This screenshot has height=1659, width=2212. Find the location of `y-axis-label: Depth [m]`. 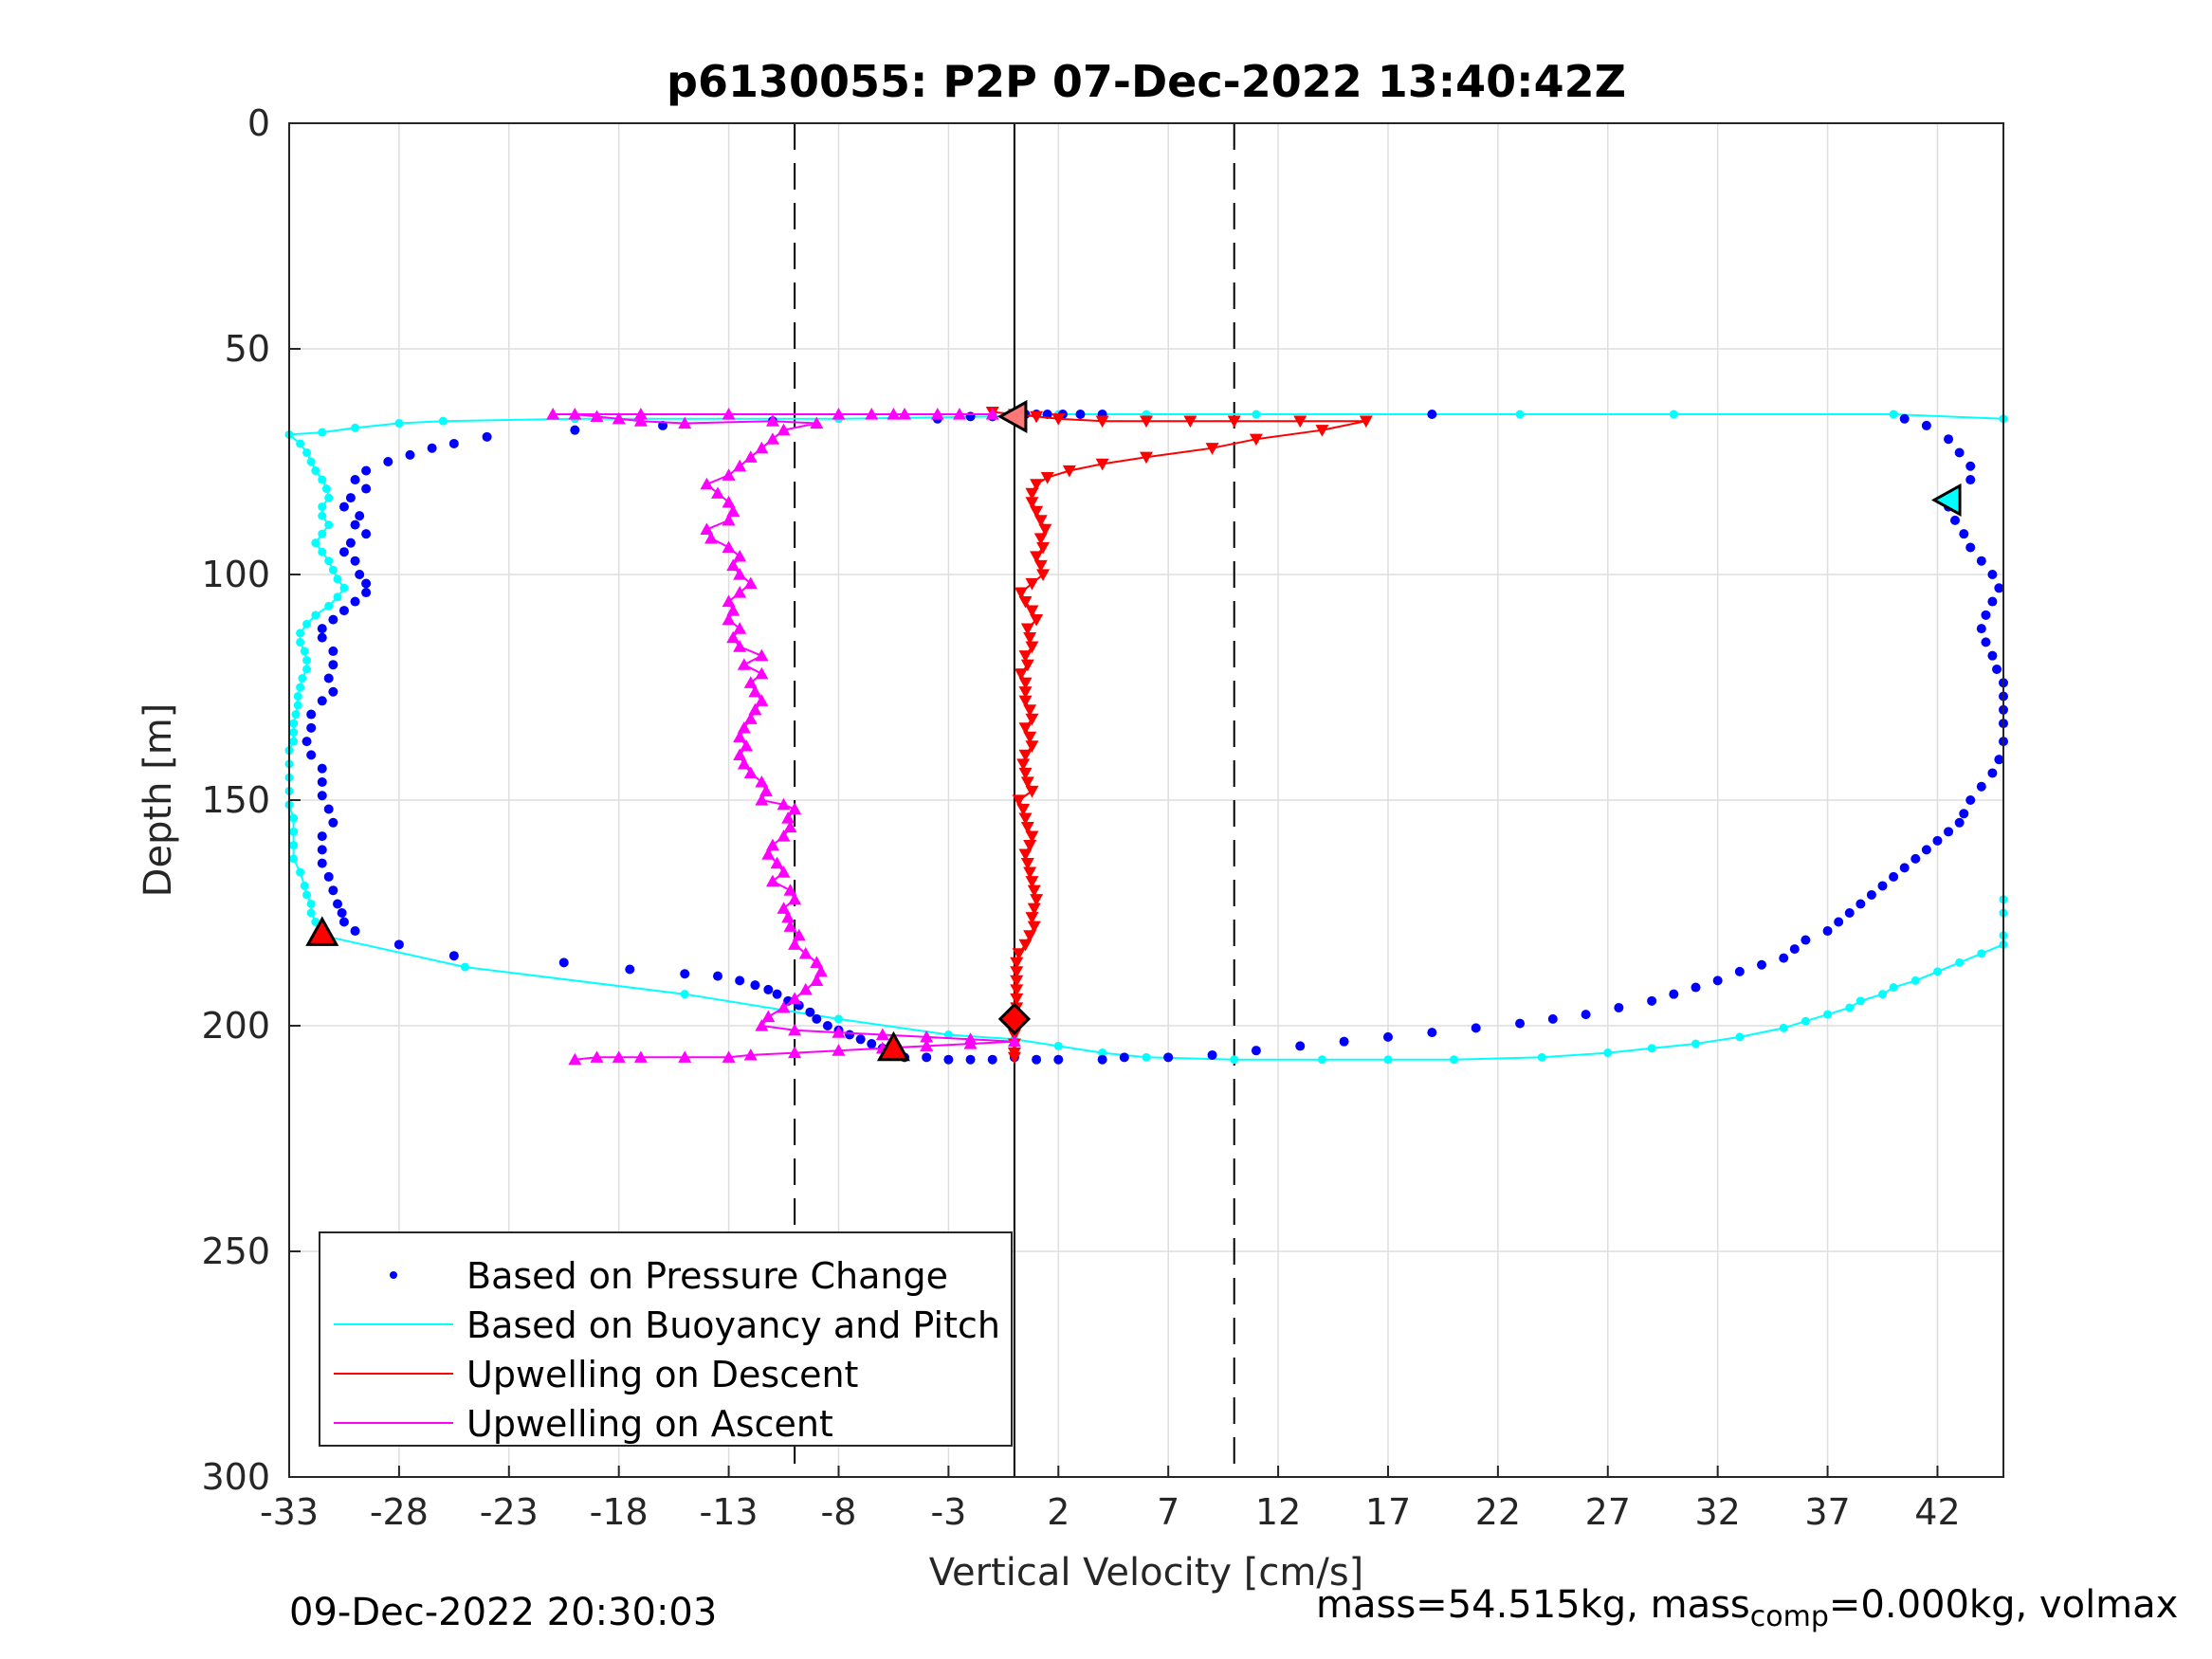

y-axis-label: Depth [m] is located at coordinates (158, 800).